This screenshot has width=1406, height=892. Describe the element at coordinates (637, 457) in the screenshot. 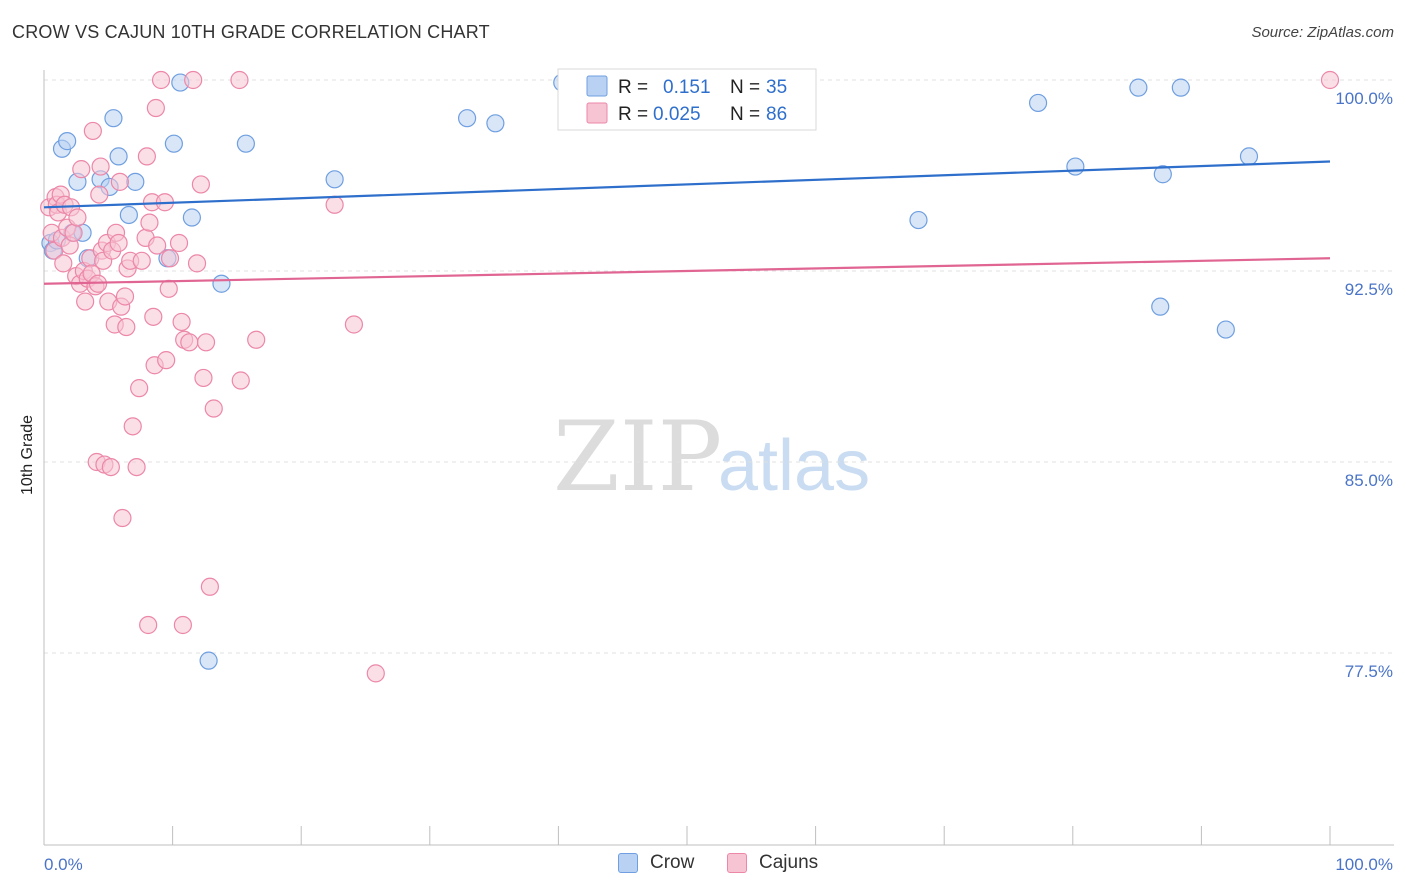

I see `watermark-zip: ZIP` at that location.